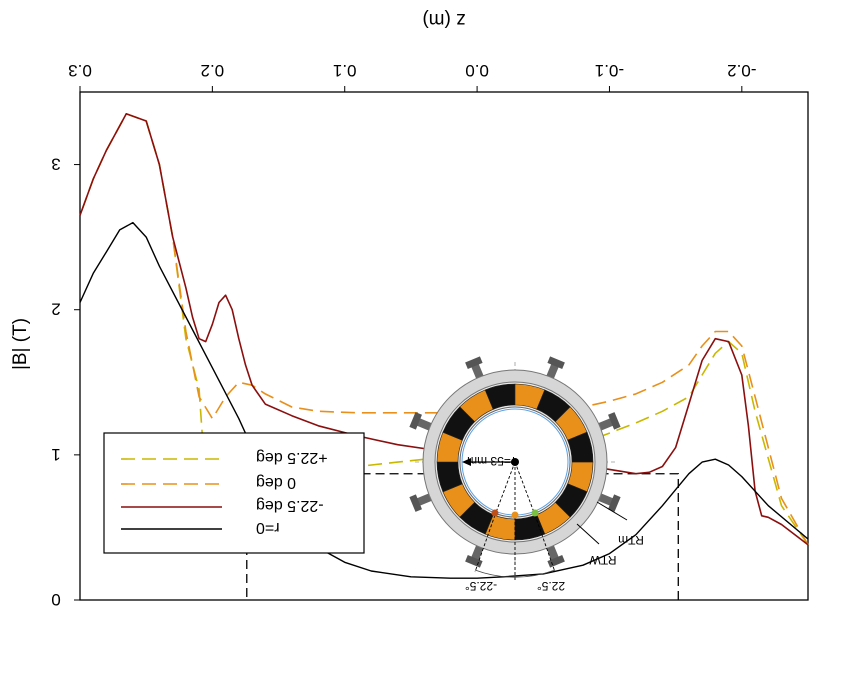 The height and width of the screenshot is (684, 850). Describe the element at coordinates (603, 560) in the screenshot. I see `inset-rtw-label: RTW` at that location.